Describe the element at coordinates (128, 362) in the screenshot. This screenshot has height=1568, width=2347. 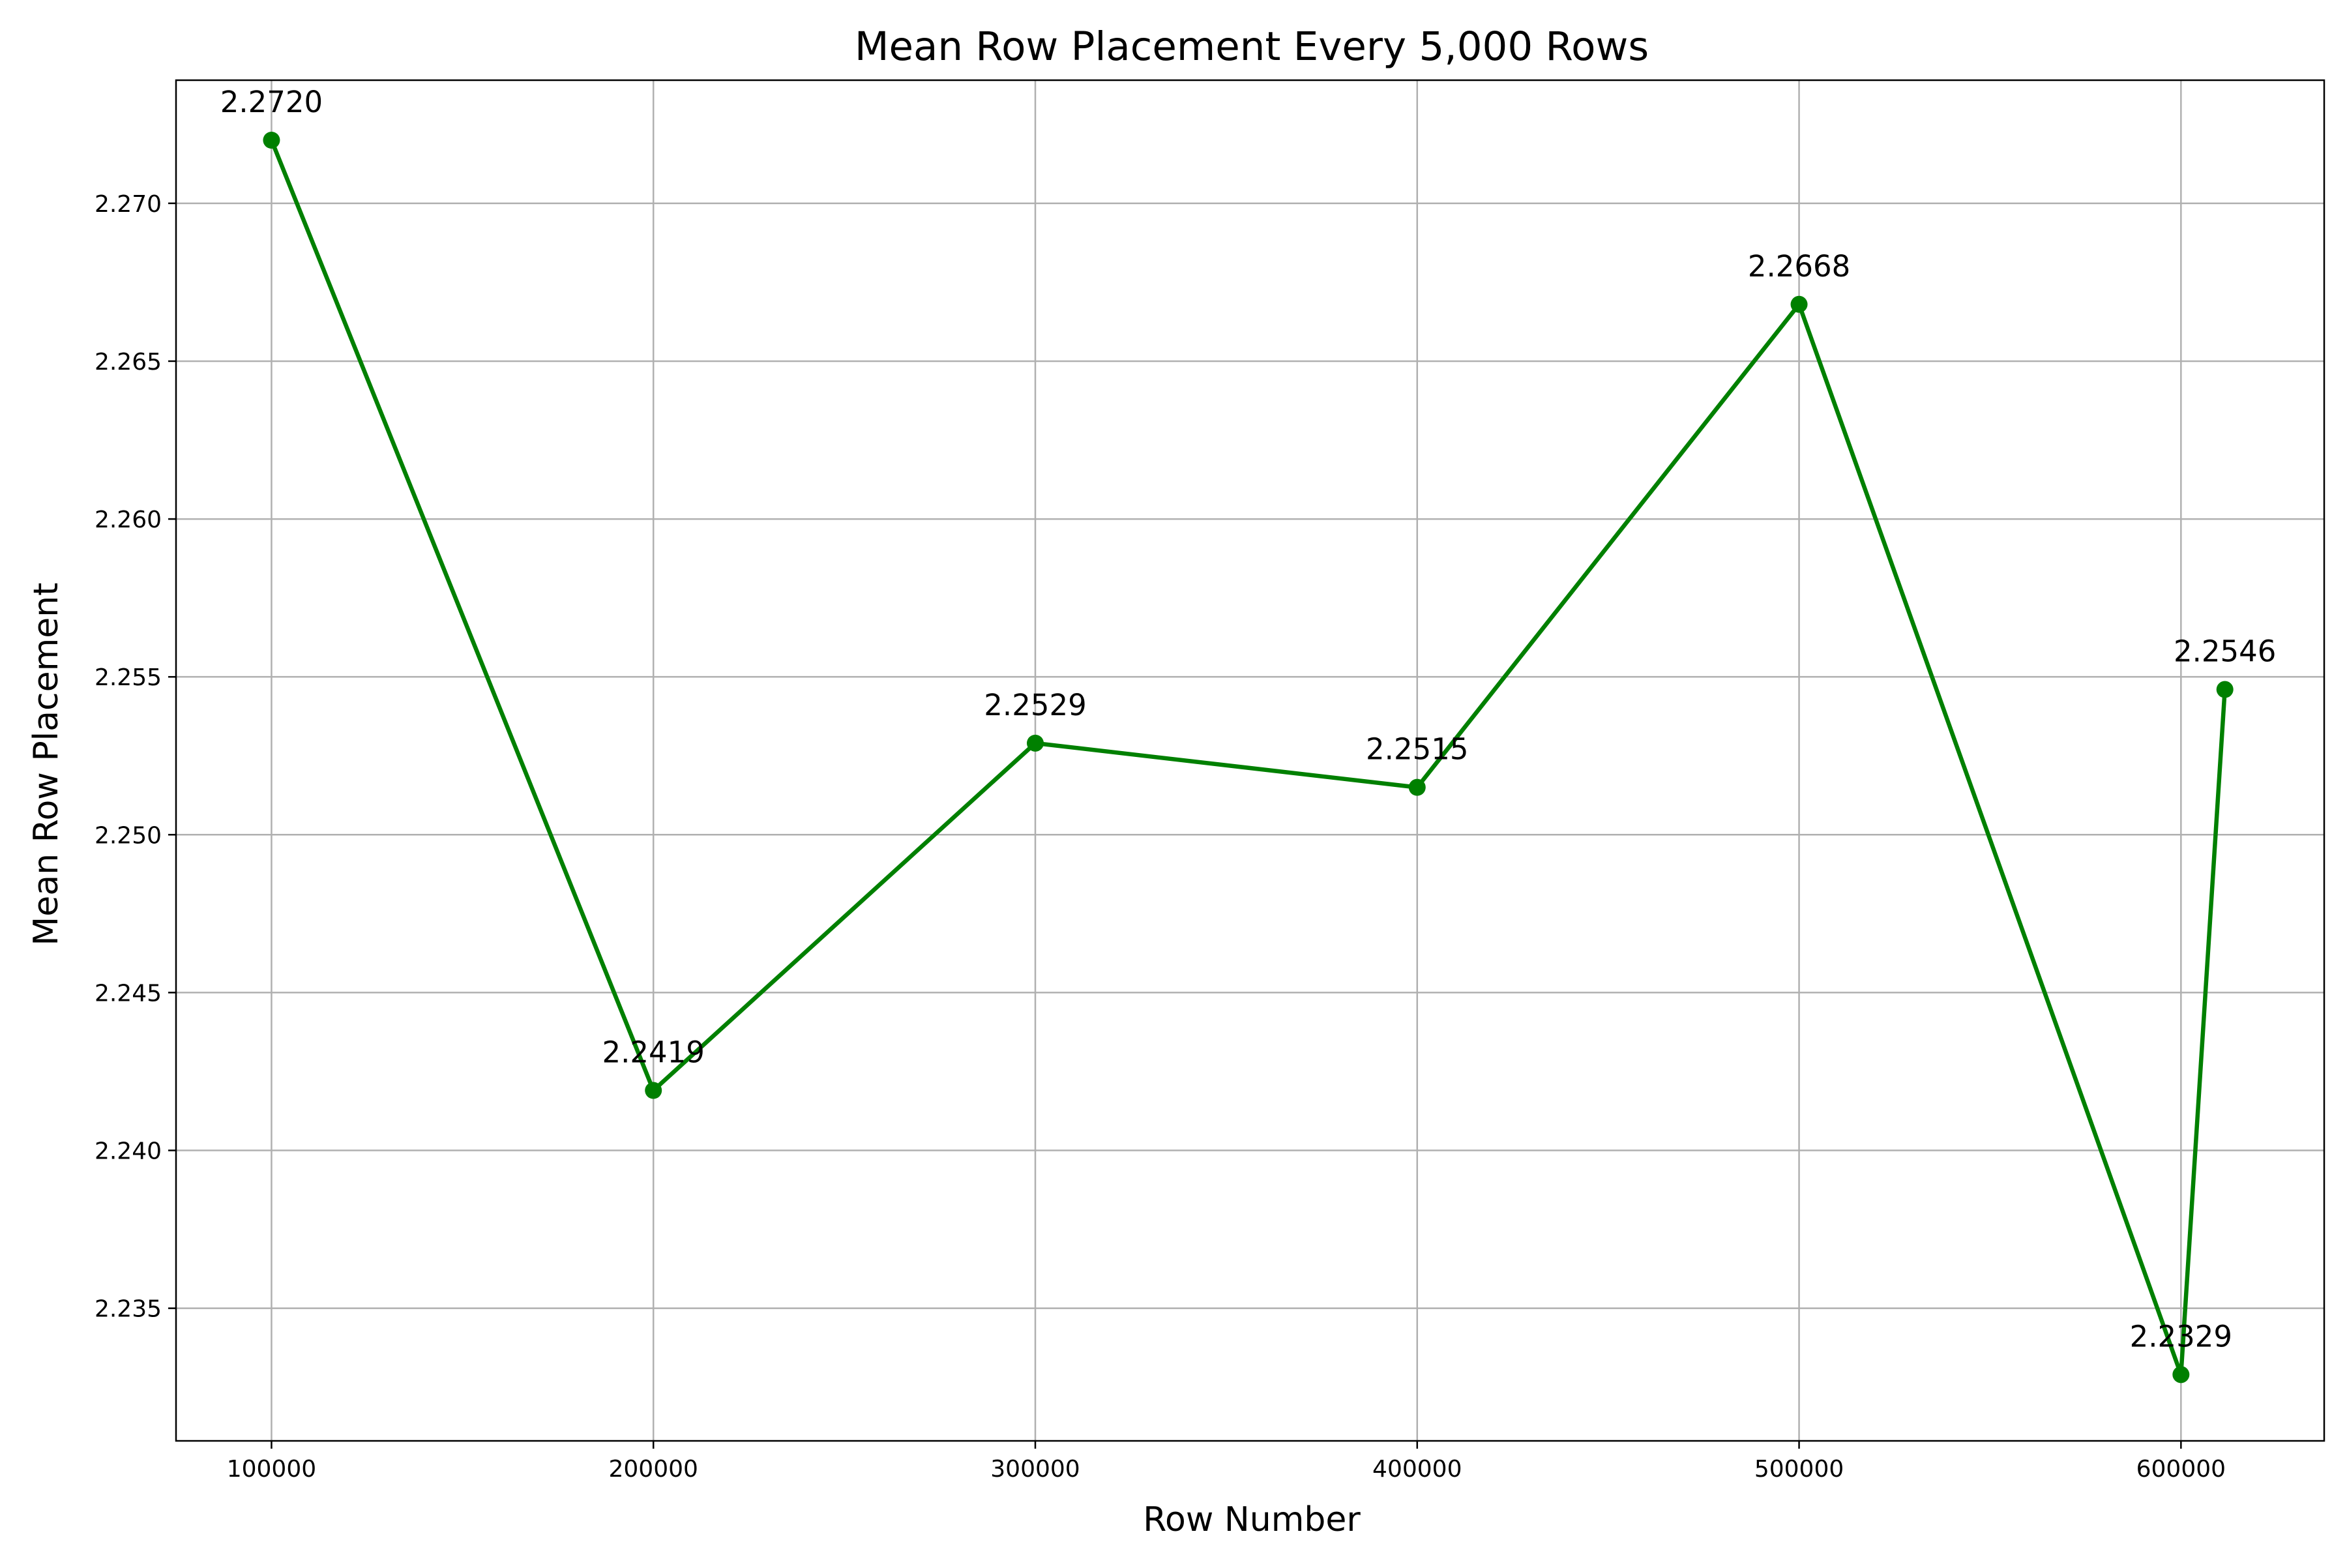
I see `y-tick-label: 2.265` at that location.